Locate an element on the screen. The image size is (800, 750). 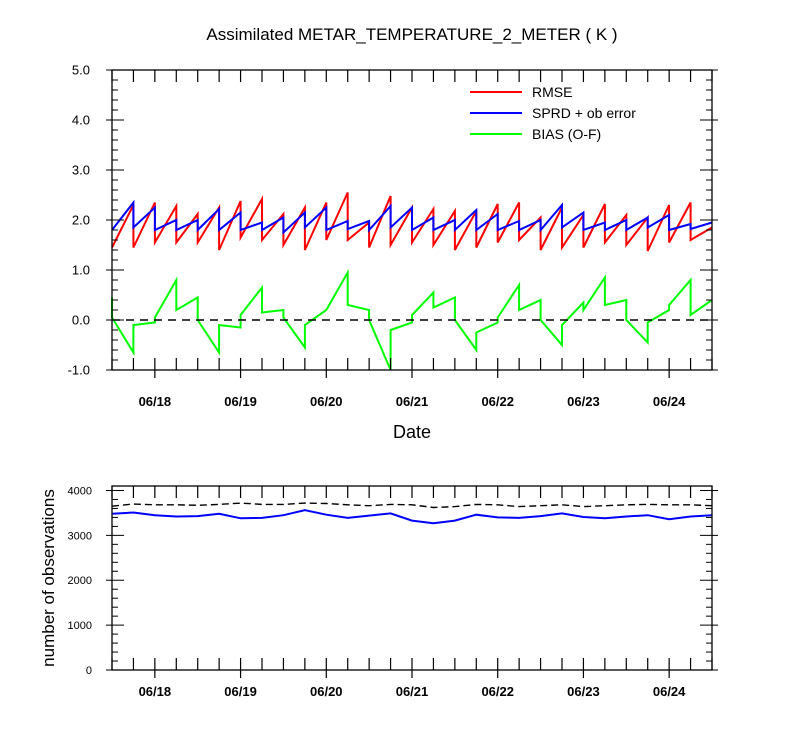
series-line-possible-observations is located at coordinates (412, 505).